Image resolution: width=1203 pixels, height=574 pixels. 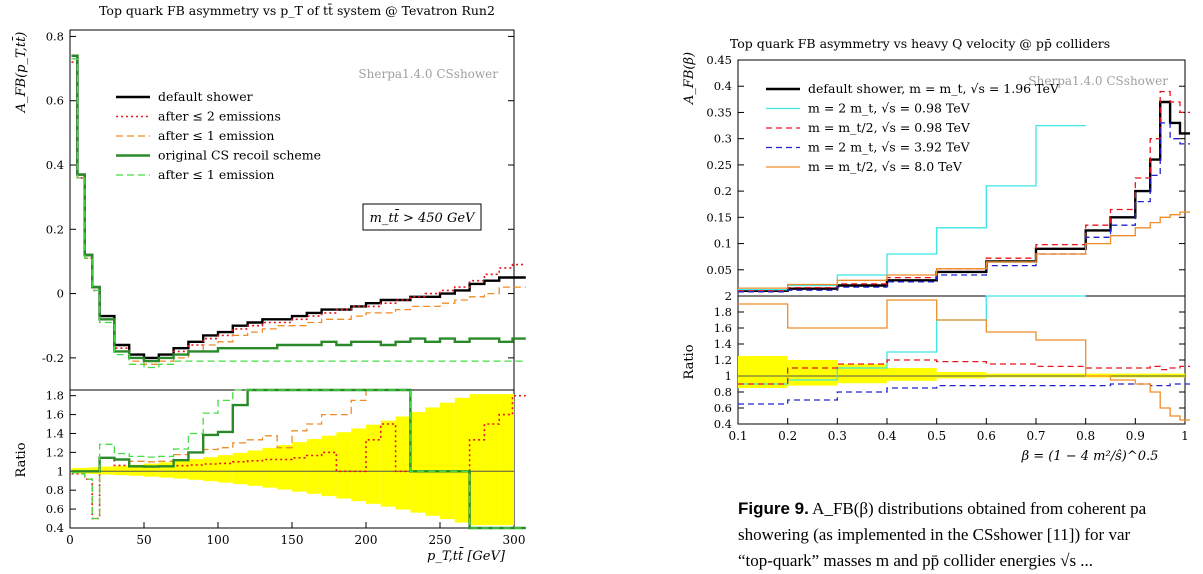 What do you see at coordinates (737, 436) in the screenshot?
I see `right-xtick-label: 0.1` at bounding box center [737, 436].